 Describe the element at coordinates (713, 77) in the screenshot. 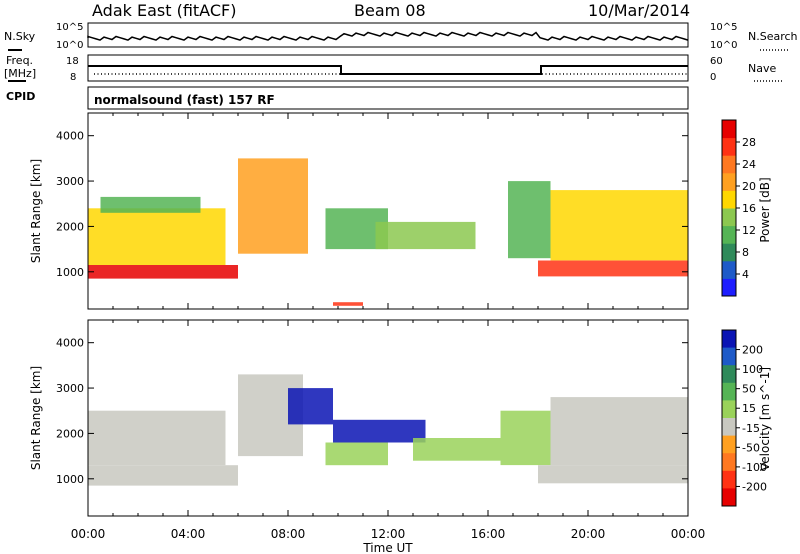

I see `nave-bottom-tick: 0` at that location.